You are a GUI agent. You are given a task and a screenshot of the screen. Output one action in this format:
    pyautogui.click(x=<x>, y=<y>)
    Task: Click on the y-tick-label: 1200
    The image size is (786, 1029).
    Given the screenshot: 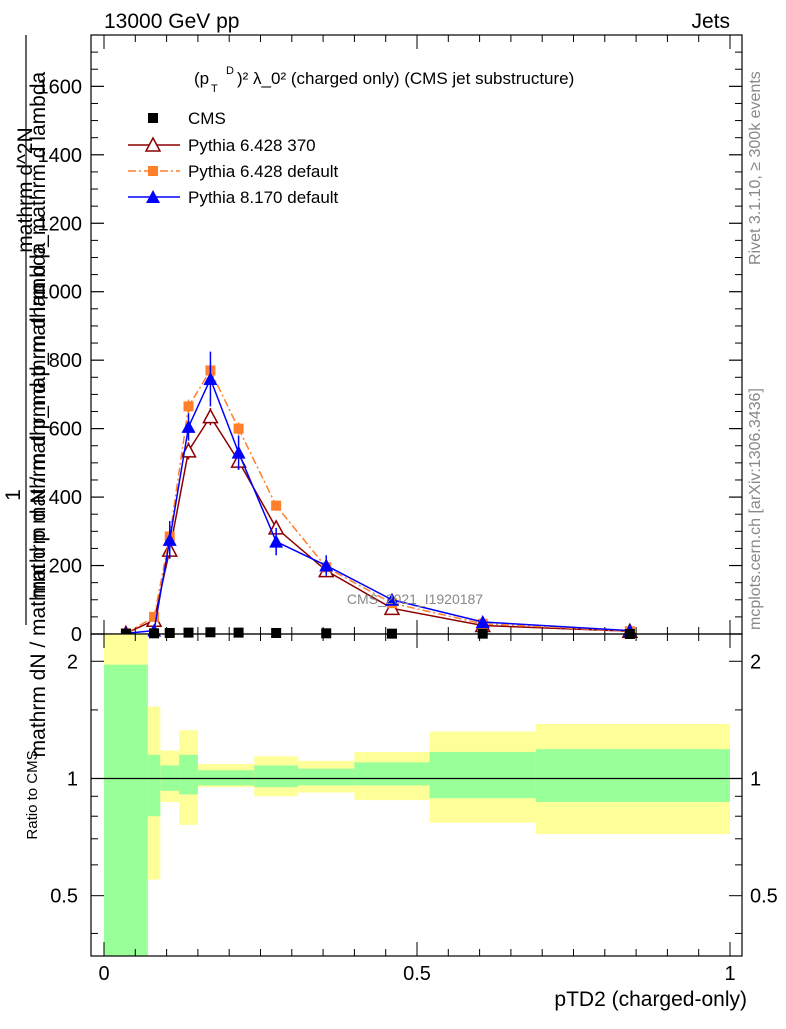 What is the action you would take?
    pyautogui.click(x=60, y=224)
    